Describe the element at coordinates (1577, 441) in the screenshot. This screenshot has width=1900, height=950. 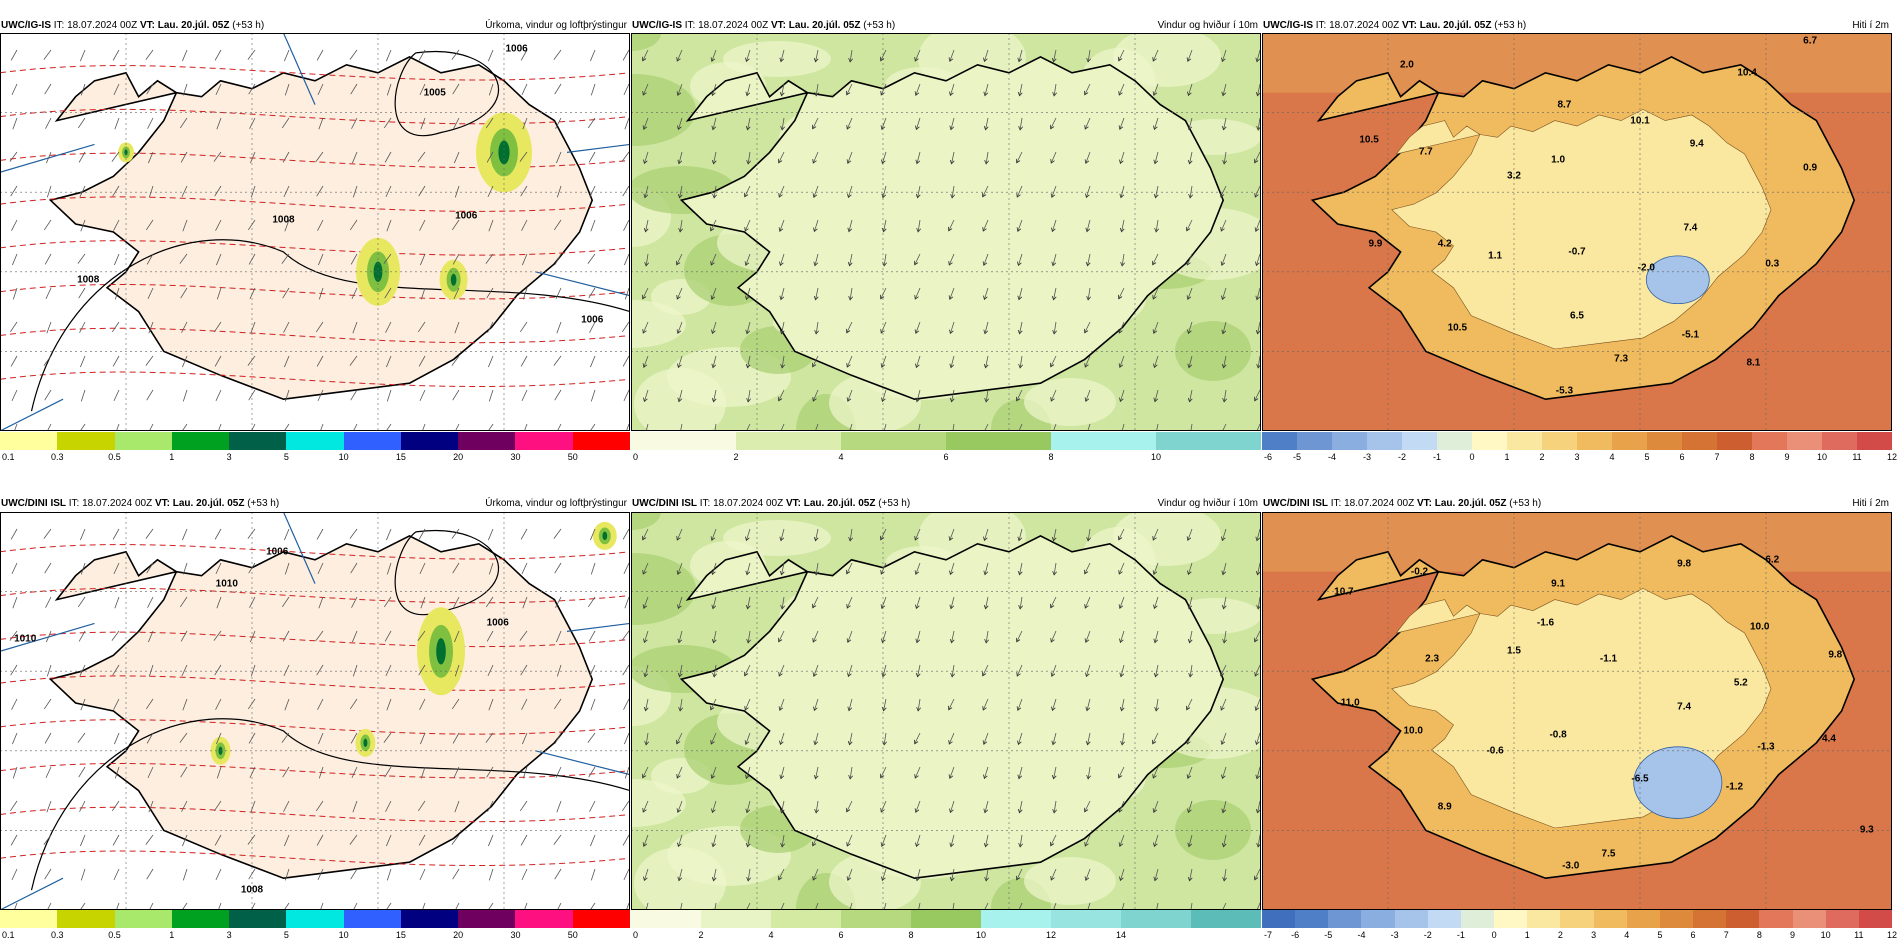
I see `temp-colorbar` at that location.